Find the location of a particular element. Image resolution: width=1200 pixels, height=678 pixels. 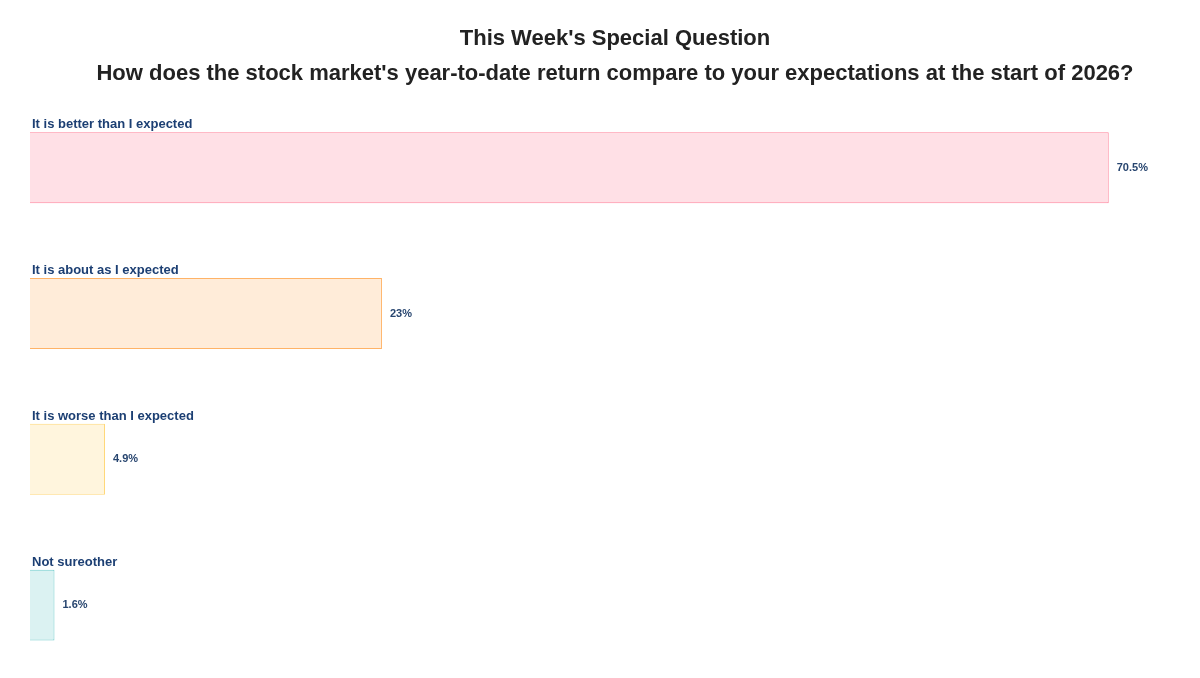

data-label: 1.6% is located at coordinates (75, 604).